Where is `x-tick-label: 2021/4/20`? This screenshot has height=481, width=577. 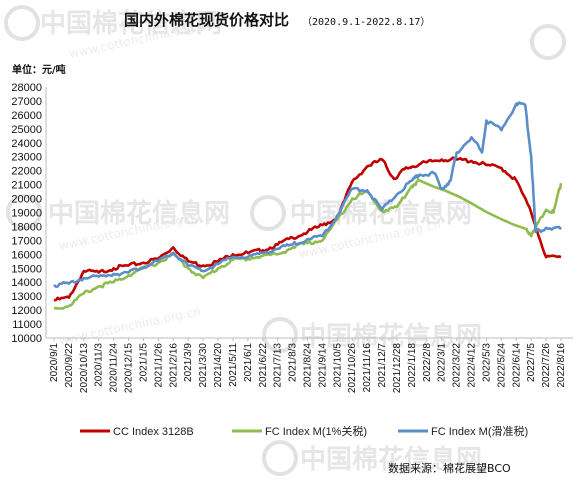
x-tick-label: 2021/4/20 is located at coordinates (218, 365).